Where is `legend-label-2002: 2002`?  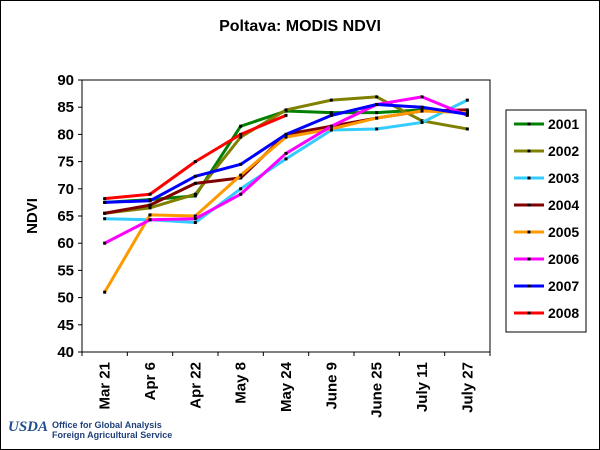 legend-label-2002: 2002 is located at coordinates (563, 151).